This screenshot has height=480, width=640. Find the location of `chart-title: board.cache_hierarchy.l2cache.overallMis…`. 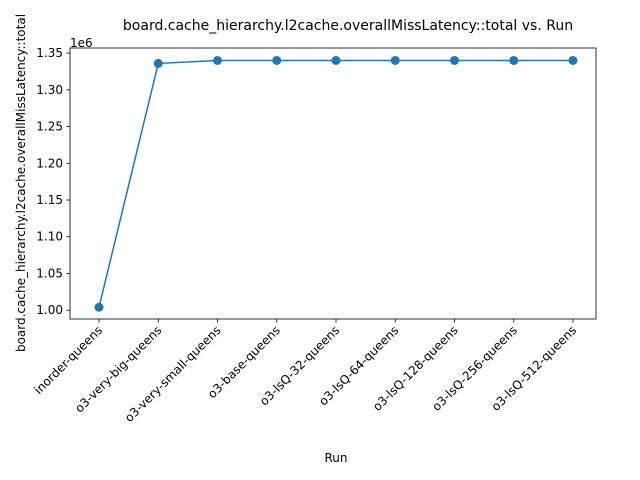

chart-title: board.cache_hierarchy.l2cache.overallMis… is located at coordinates (348, 26).